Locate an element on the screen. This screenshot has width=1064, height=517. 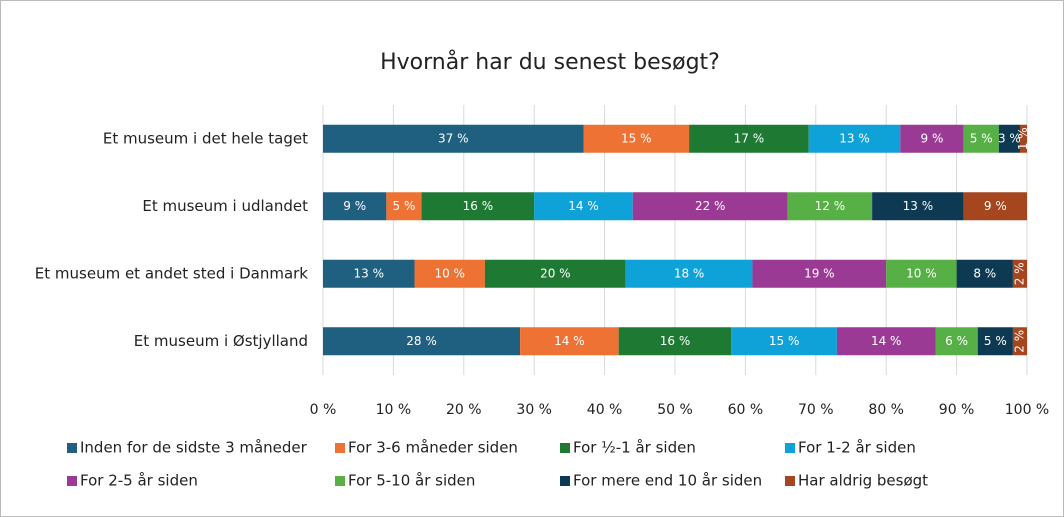
x-tick-label: 10 % is located at coordinates (394, 410).